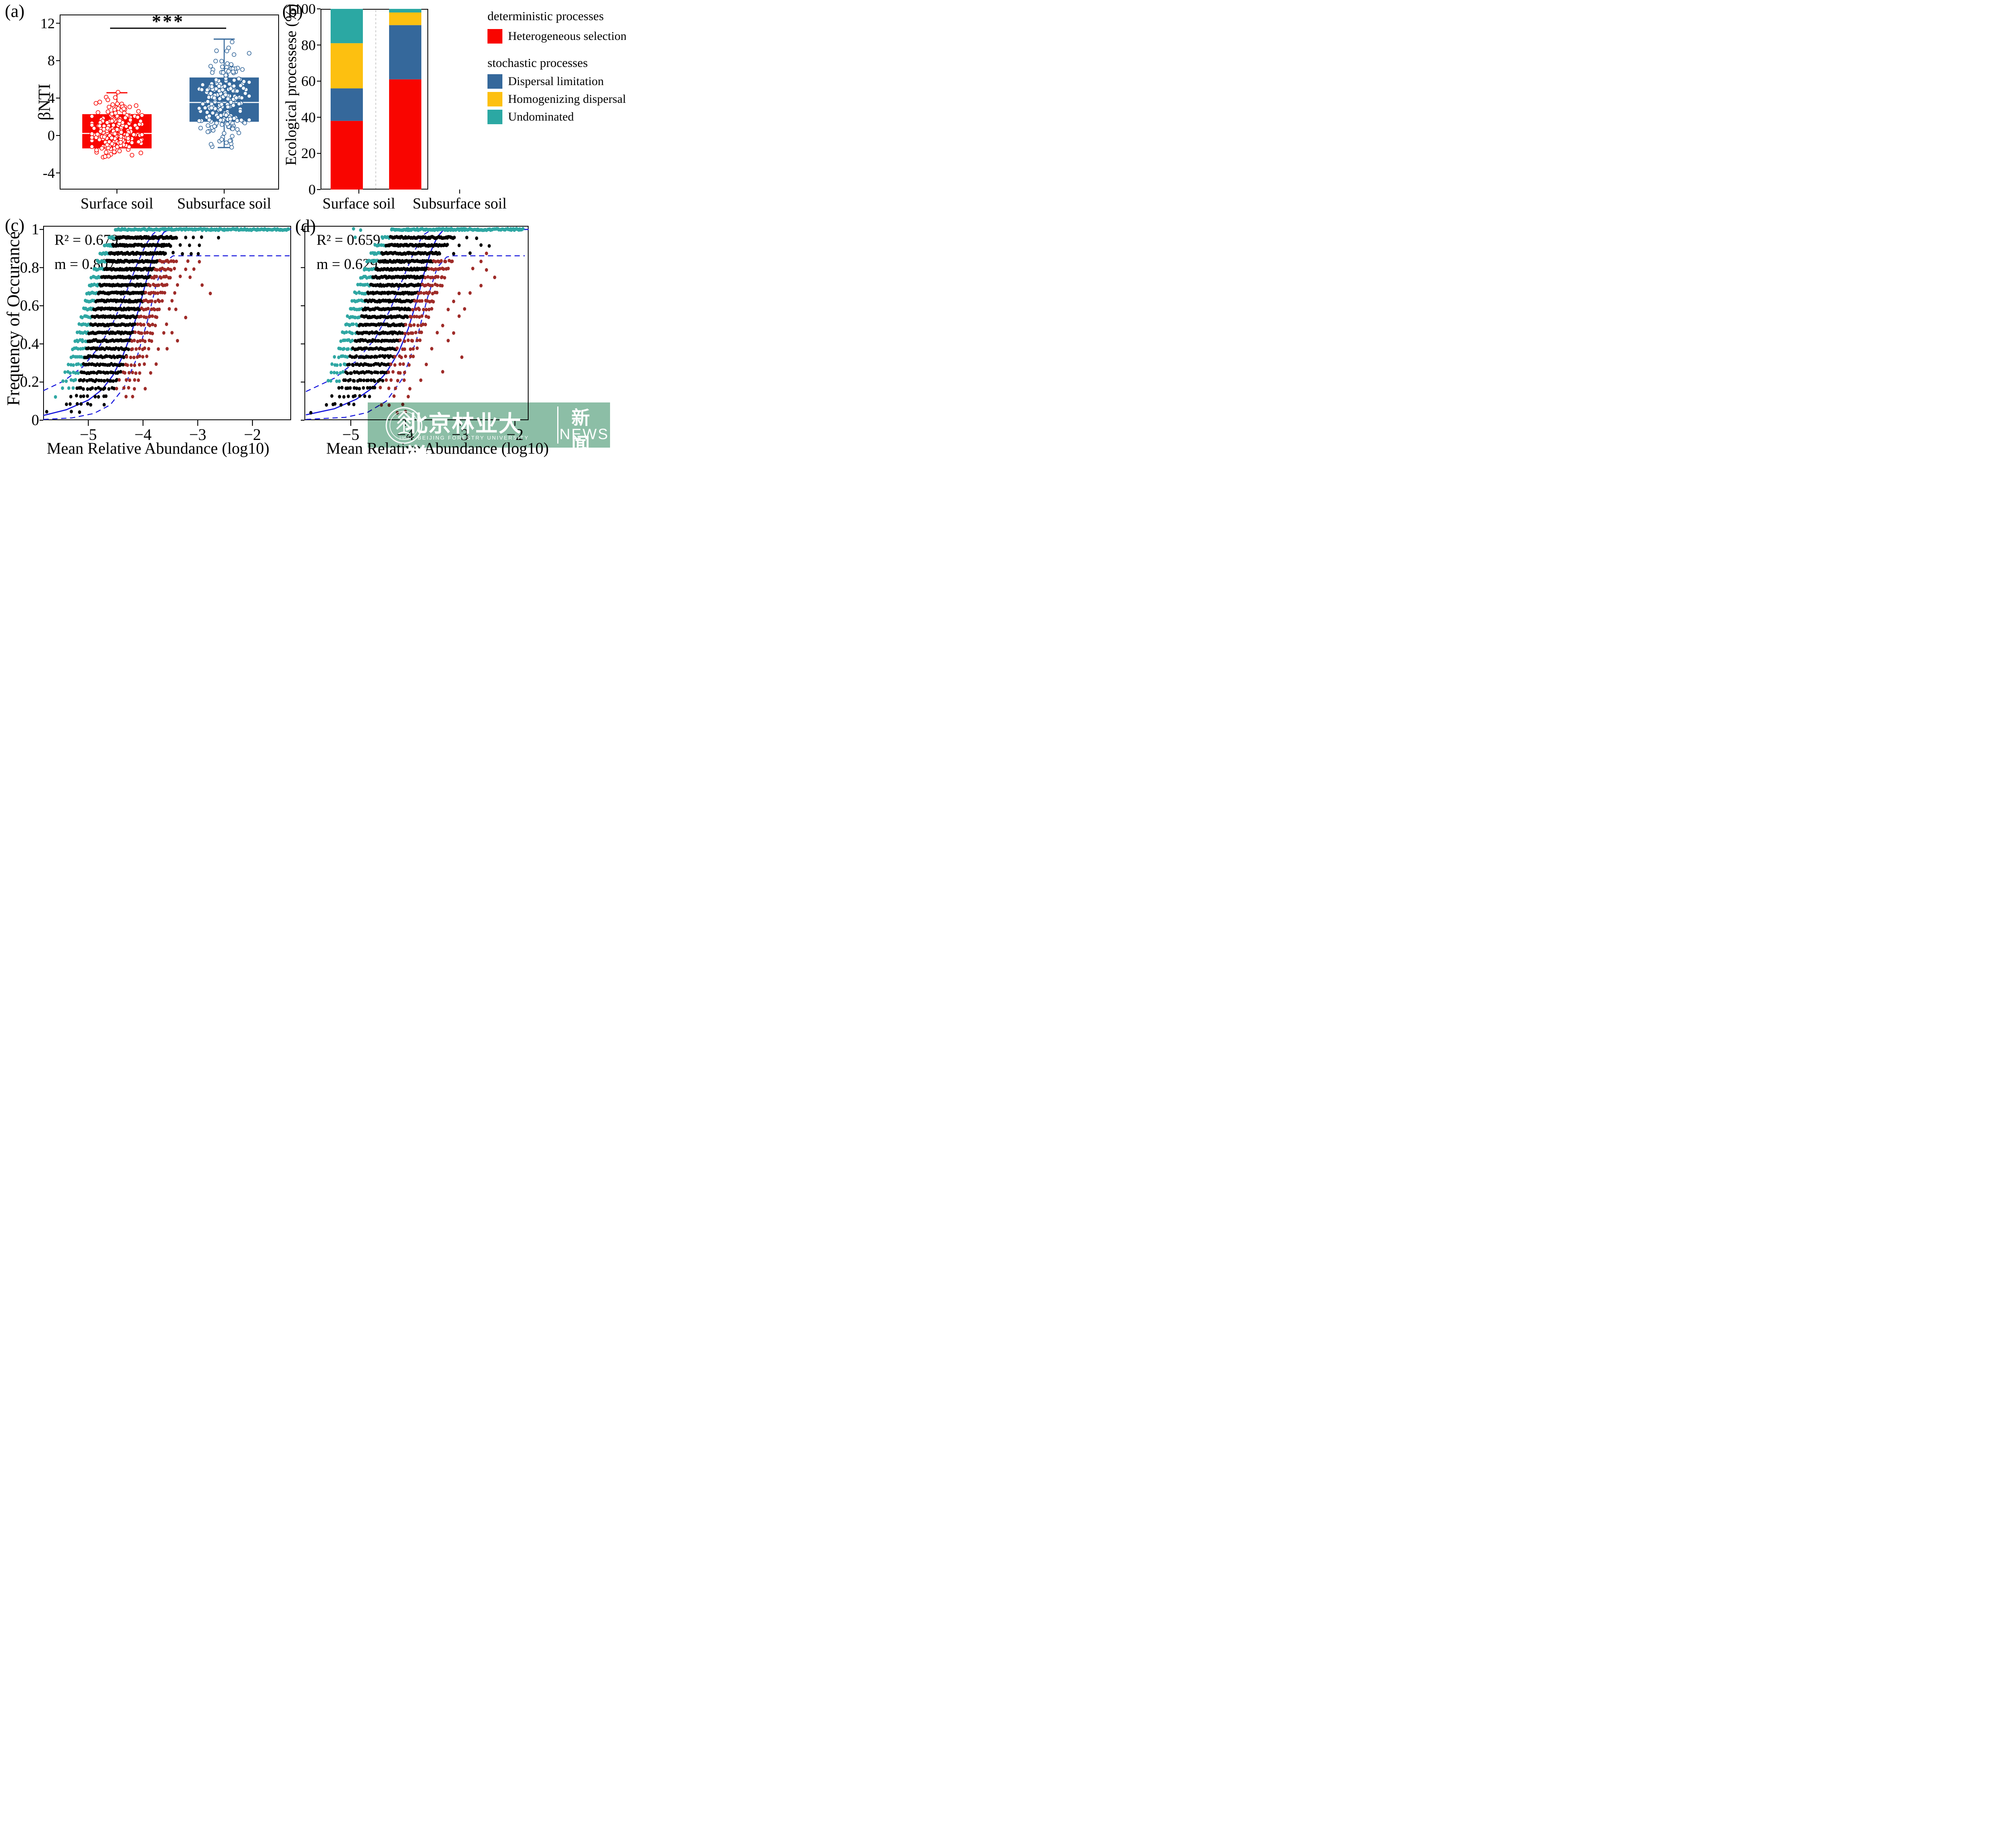  Describe the element at coordinates (169, 102) in the screenshot. I see `panel-a-plot-area` at that location.